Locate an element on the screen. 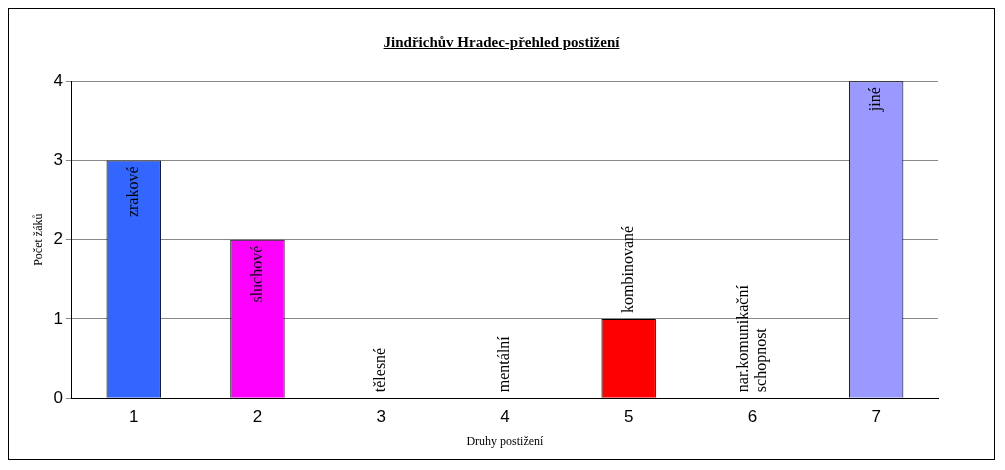  annotation: kombinované is located at coordinates (627, 269).